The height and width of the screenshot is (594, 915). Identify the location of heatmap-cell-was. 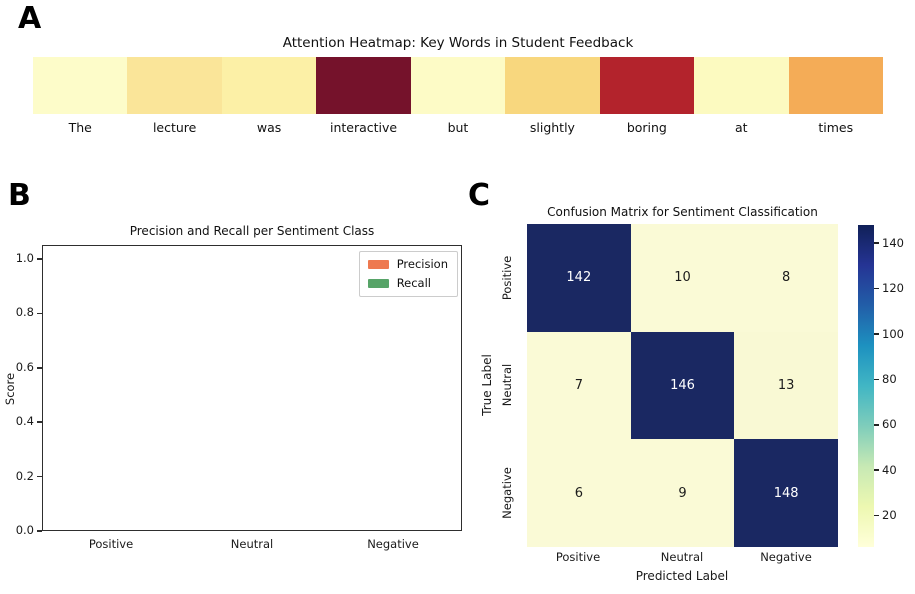
(269, 85).